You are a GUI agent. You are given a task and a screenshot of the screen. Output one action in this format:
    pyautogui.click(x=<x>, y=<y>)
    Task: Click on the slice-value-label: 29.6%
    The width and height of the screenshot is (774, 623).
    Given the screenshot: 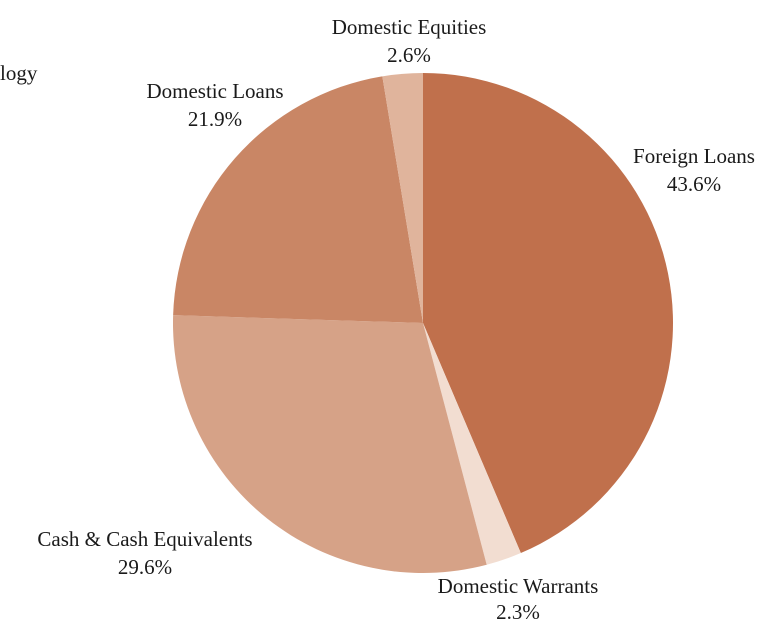 What is the action you would take?
    pyautogui.click(x=145, y=567)
    